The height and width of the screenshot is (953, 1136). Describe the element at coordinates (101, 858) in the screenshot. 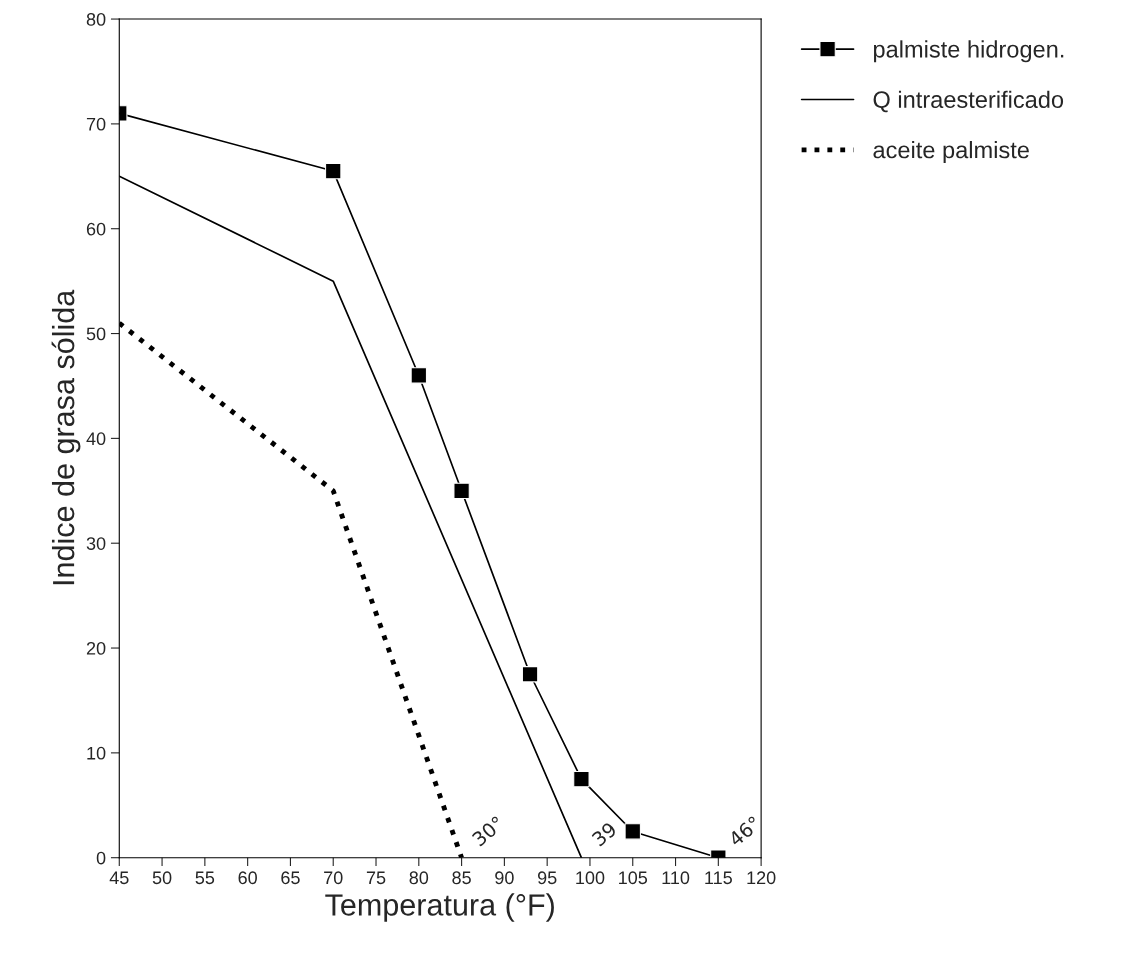

I see `y-tick-label: 0` at that location.